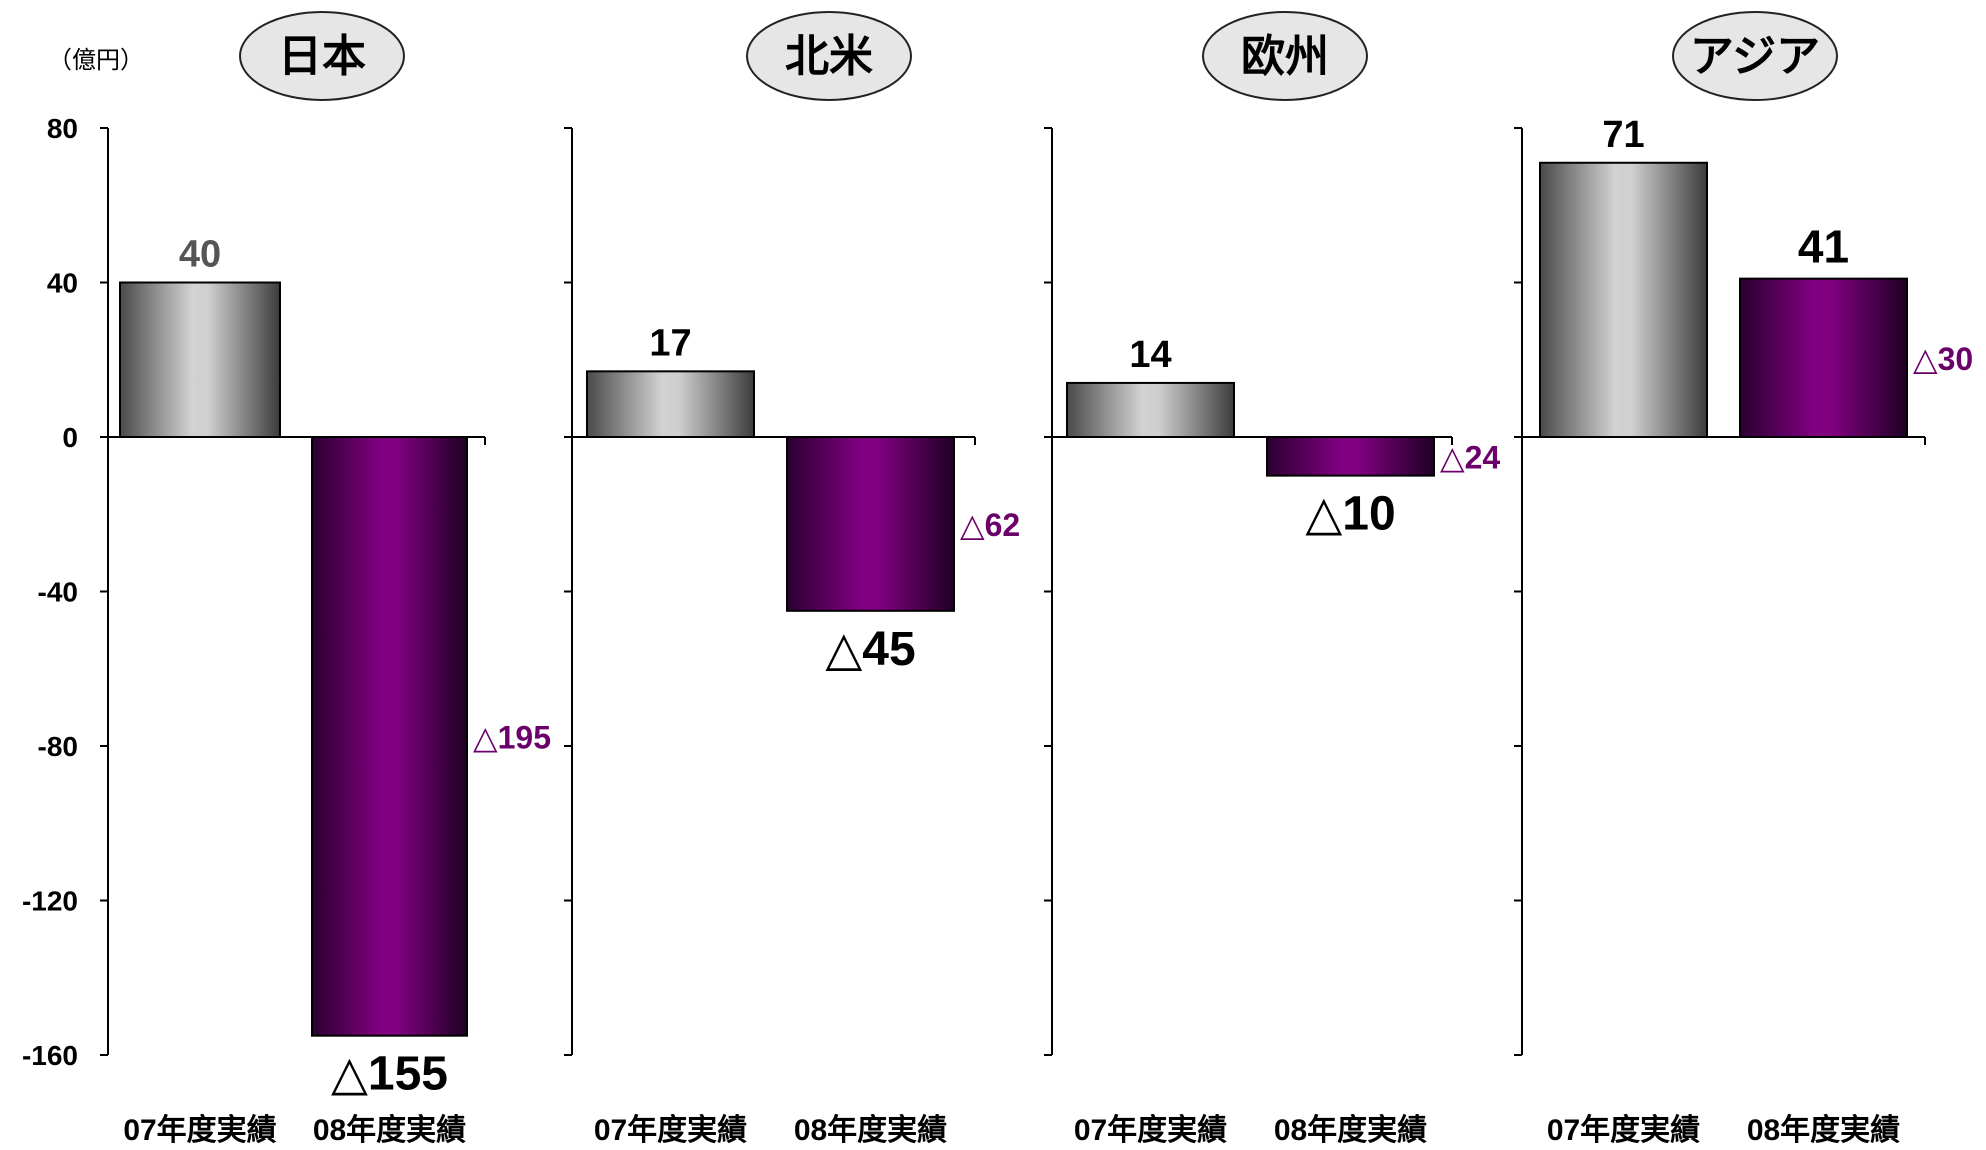 Image resolution: width=1986 pixels, height=1150 pixels. What do you see at coordinates (389, 1074) in the screenshot?
I see `data-label: △155` at bounding box center [389, 1074].